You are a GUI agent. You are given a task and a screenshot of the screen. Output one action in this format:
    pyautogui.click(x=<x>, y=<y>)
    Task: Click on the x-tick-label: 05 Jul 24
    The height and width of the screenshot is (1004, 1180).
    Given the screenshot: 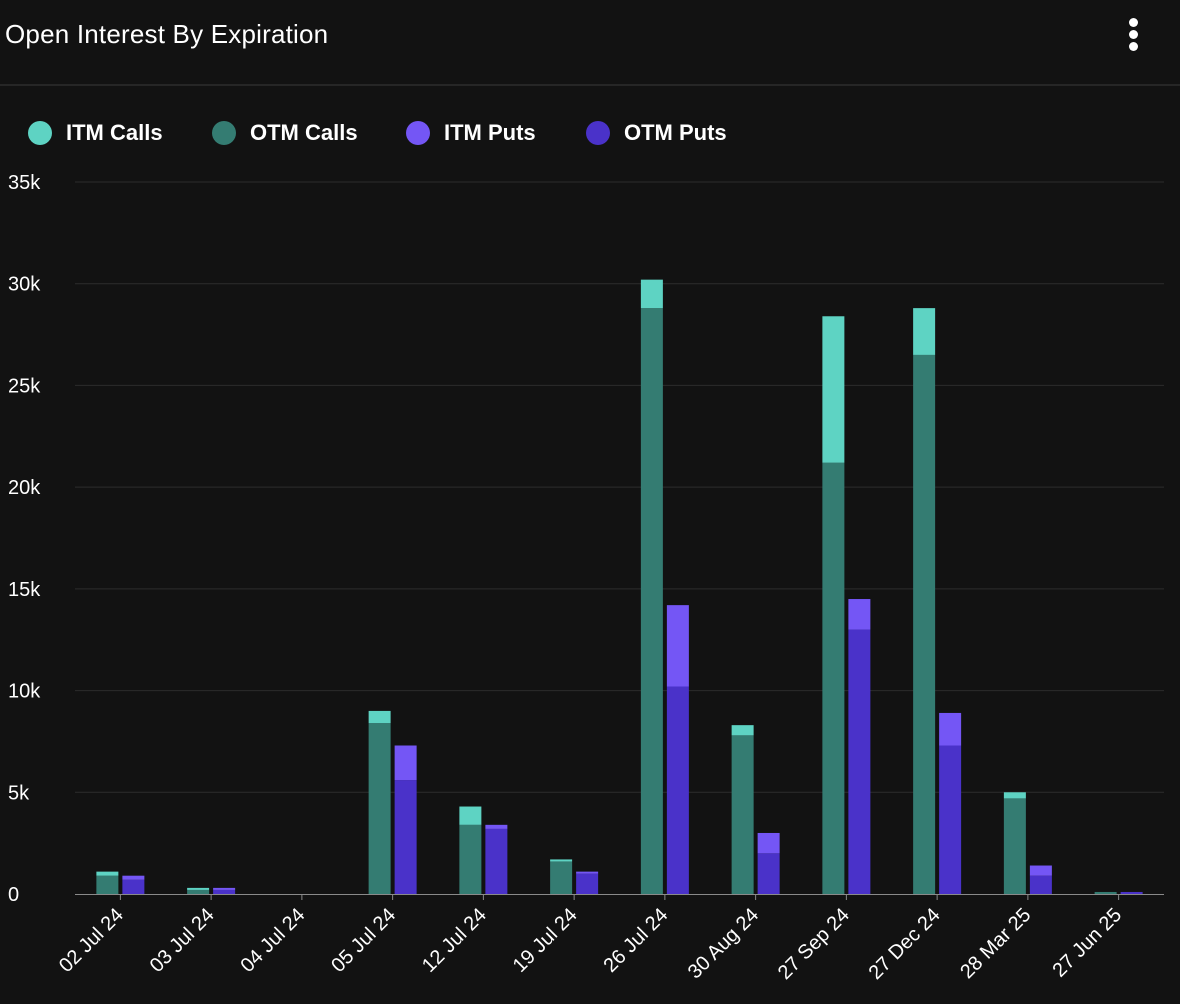 What is the action you would take?
    pyautogui.click(x=363, y=940)
    